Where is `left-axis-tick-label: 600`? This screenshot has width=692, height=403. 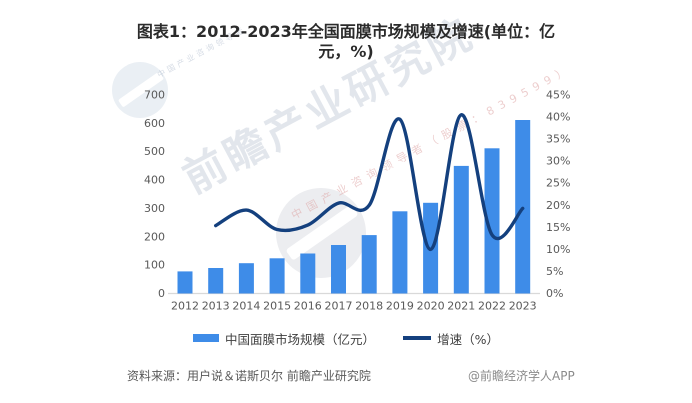 left-axis-tick-label: 600 is located at coordinates (154, 123).